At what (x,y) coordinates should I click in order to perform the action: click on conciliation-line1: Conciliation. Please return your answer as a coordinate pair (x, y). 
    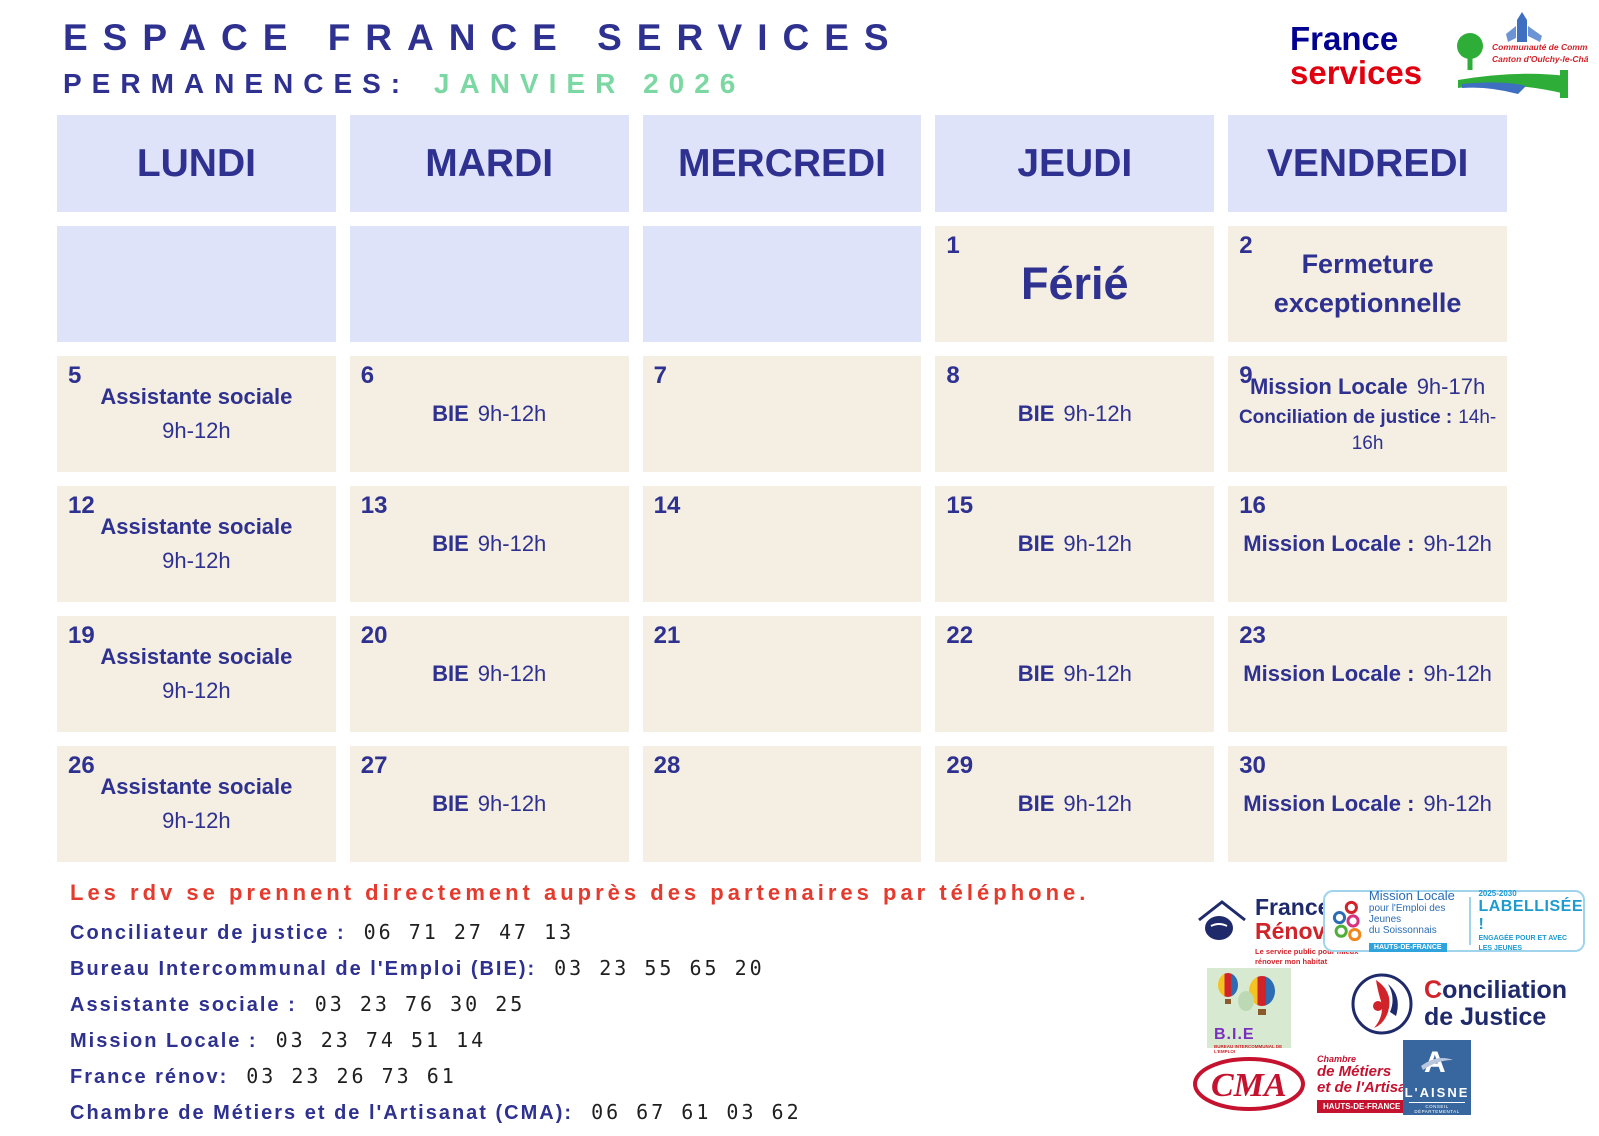
    Looking at the image, I should click on (1496, 989).